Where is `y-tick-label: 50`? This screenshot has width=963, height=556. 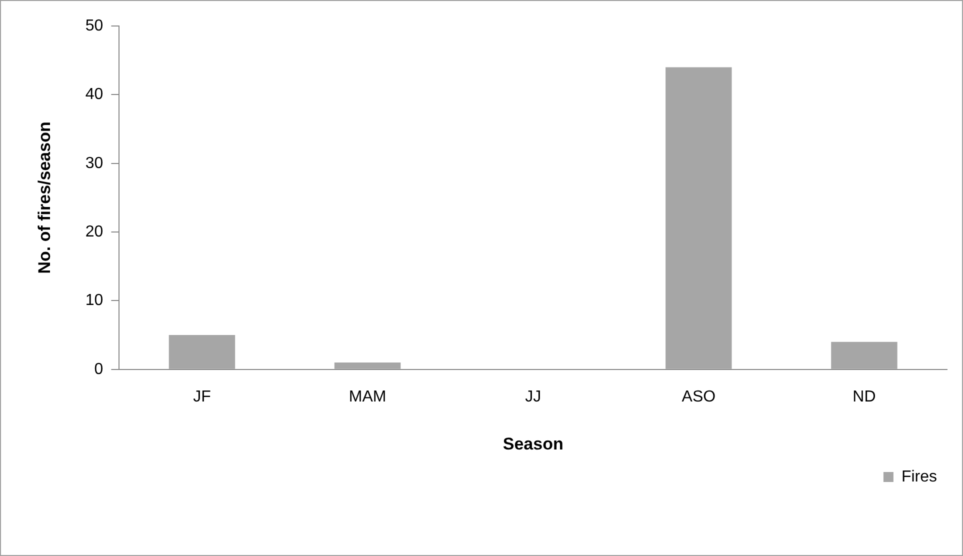
y-tick-label: 50 is located at coordinates (94, 25).